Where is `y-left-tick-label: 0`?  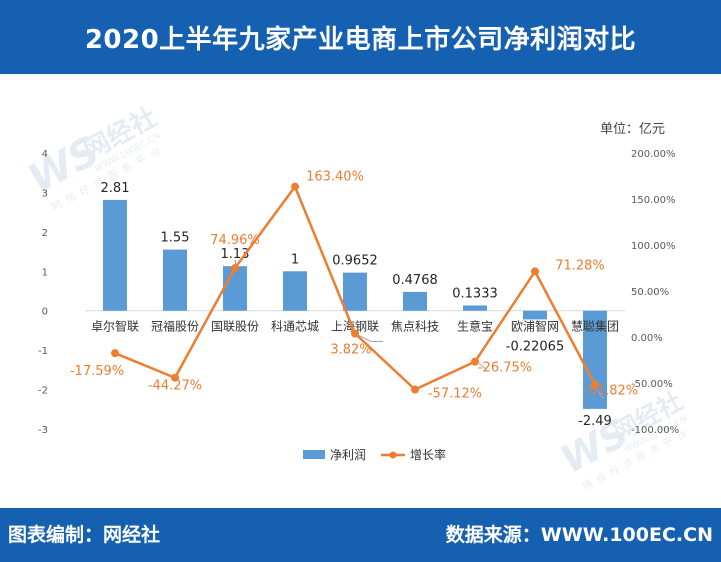 y-left-tick-label: 0 is located at coordinates (45, 312).